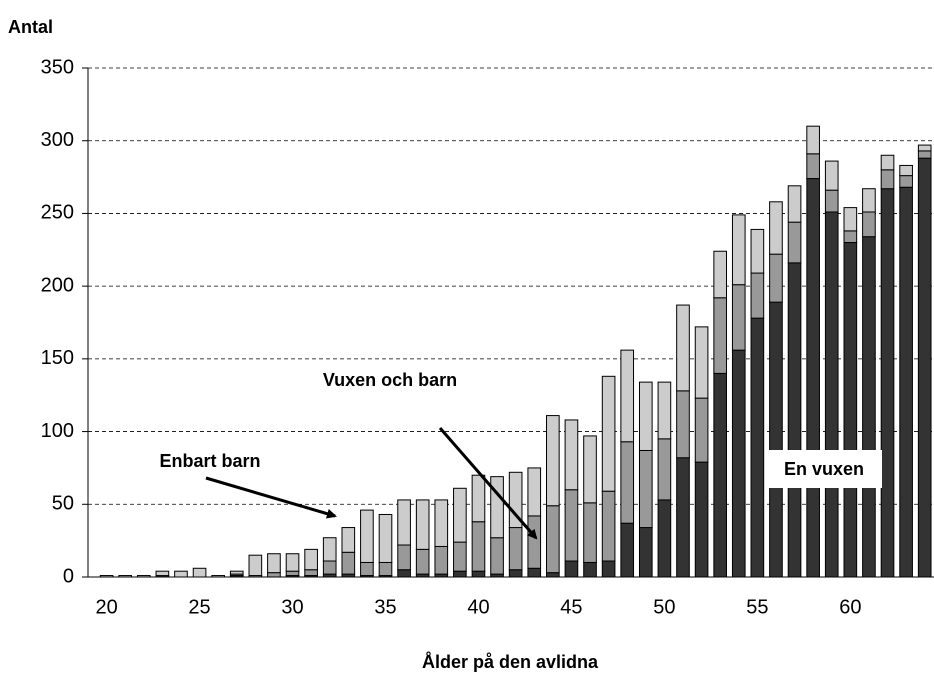 The width and height of the screenshot is (934, 675). Describe the element at coordinates (292, 607) in the screenshot. I see `x-tick-label: 30` at that location.